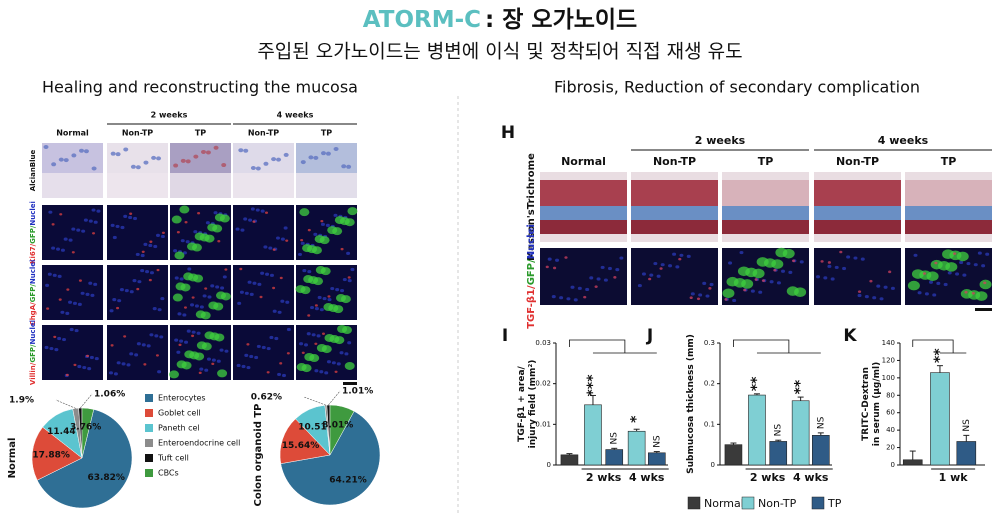 The image size is (1000, 519). I want to click on group-label: 2 weeks, so click(720, 140).